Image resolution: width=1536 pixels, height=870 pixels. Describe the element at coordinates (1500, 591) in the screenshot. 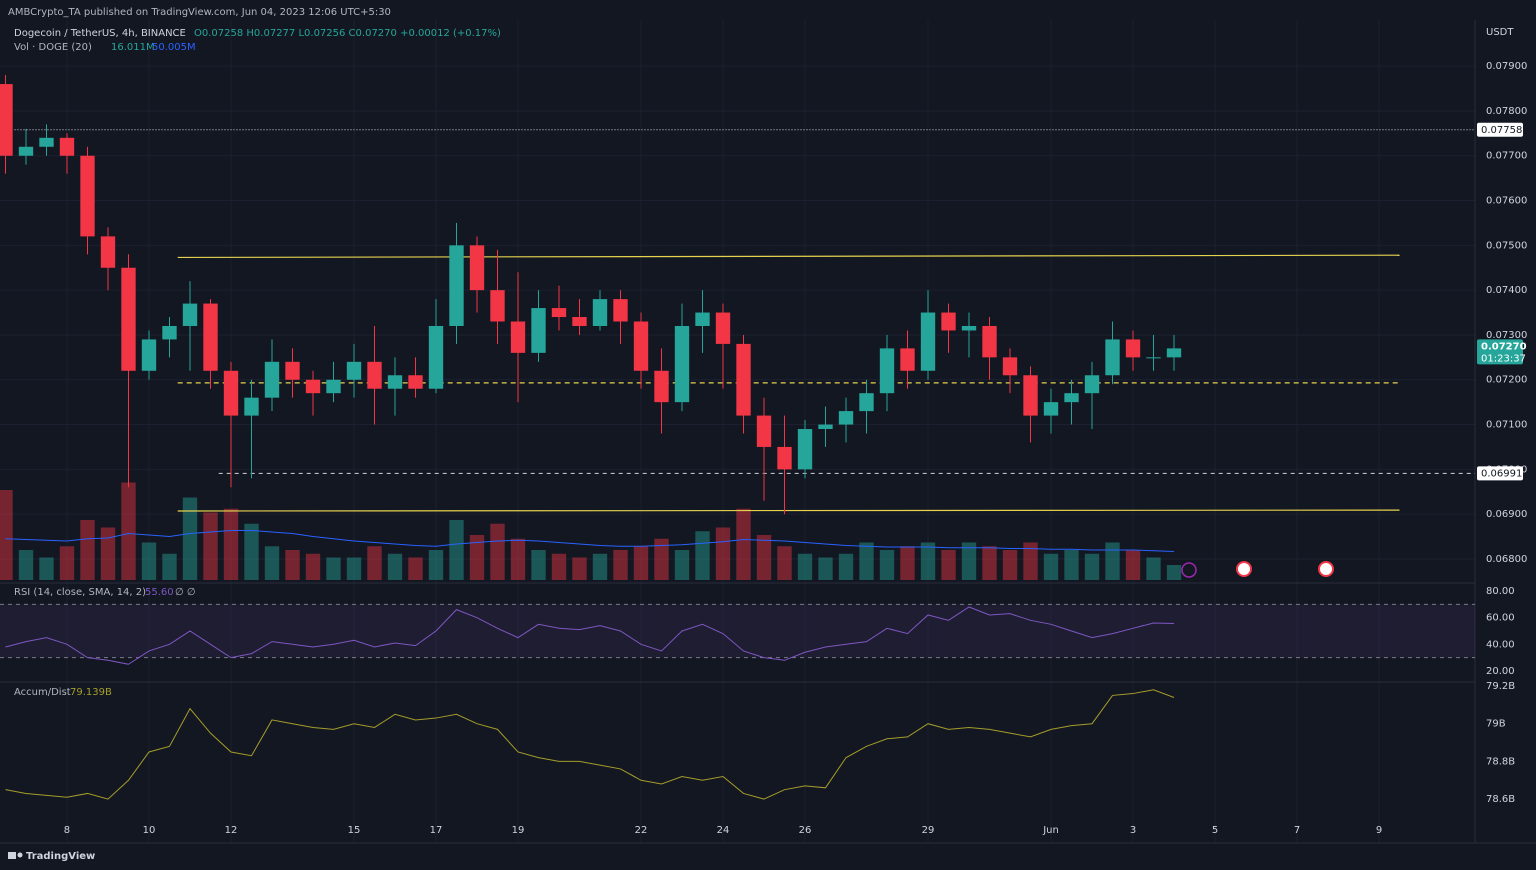

I see `rsi-tick-label: 80.00` at that location.